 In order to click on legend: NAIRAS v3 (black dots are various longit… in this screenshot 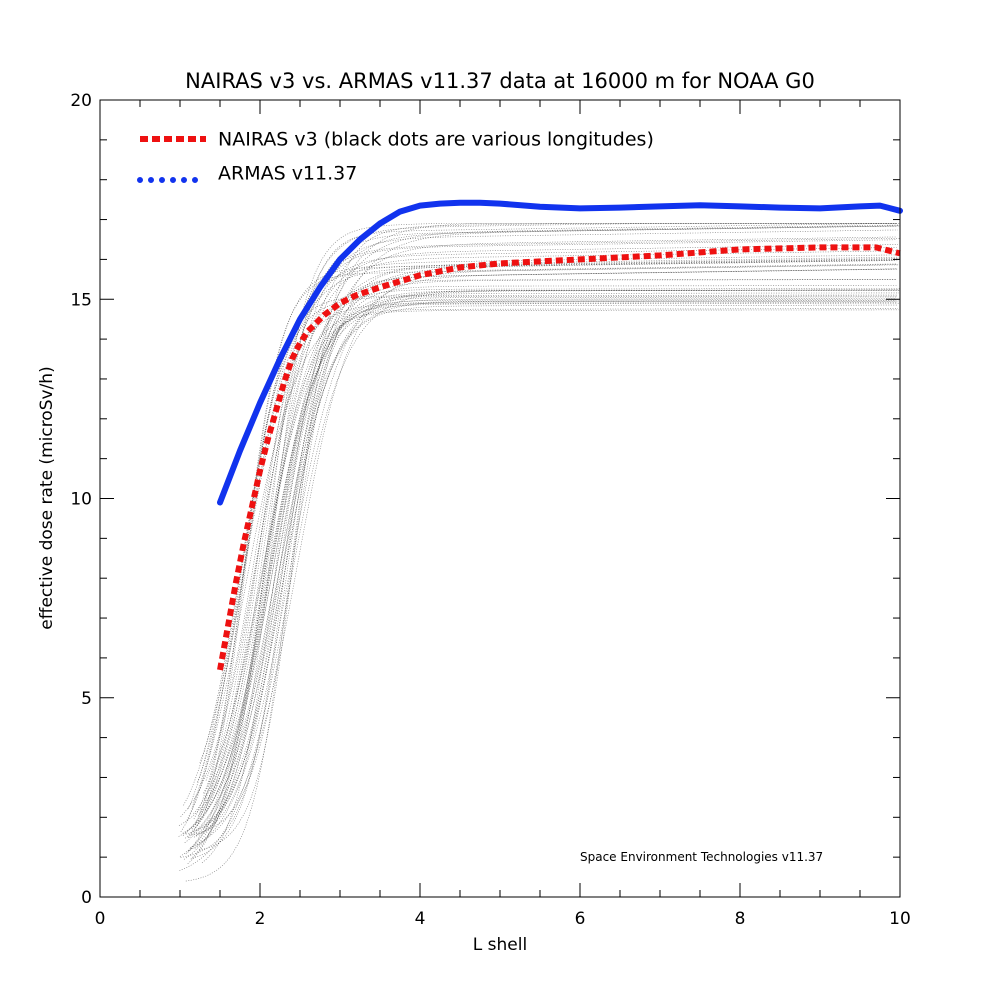, I will do `click(395, 157)`.